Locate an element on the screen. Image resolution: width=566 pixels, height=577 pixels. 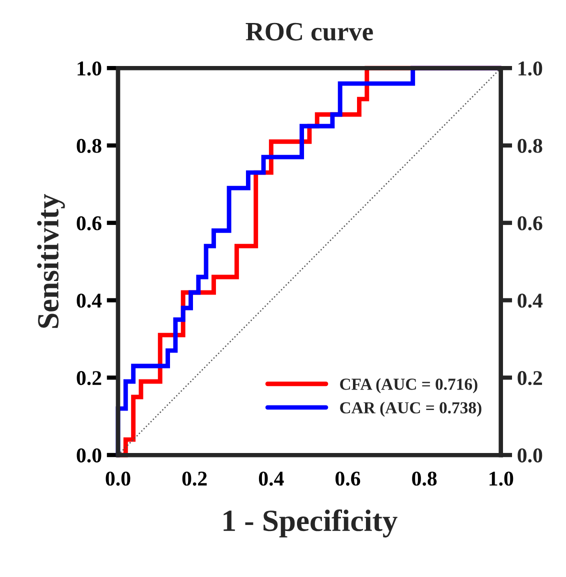
y-tick-label: 0.4 is located at coordinates (89, 301).